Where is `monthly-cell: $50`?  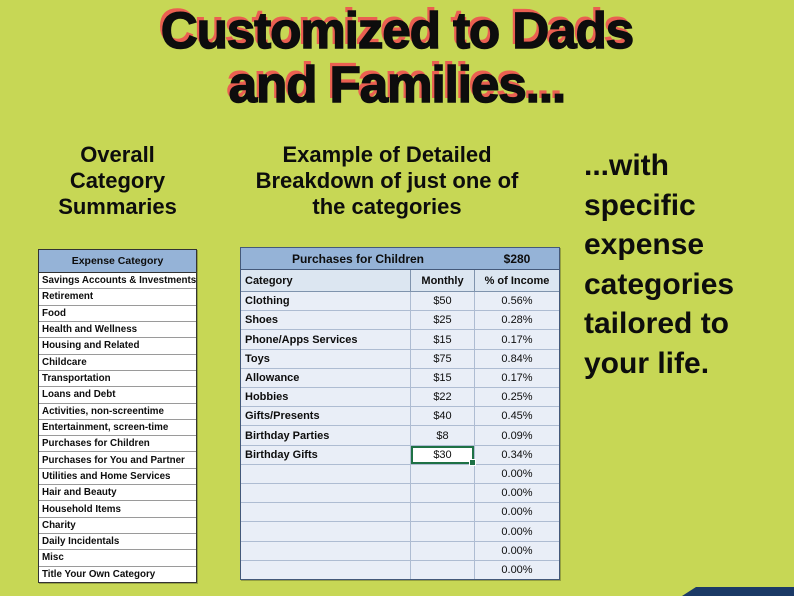
monthly-cell: $50 is located at coordinates (443, 301).